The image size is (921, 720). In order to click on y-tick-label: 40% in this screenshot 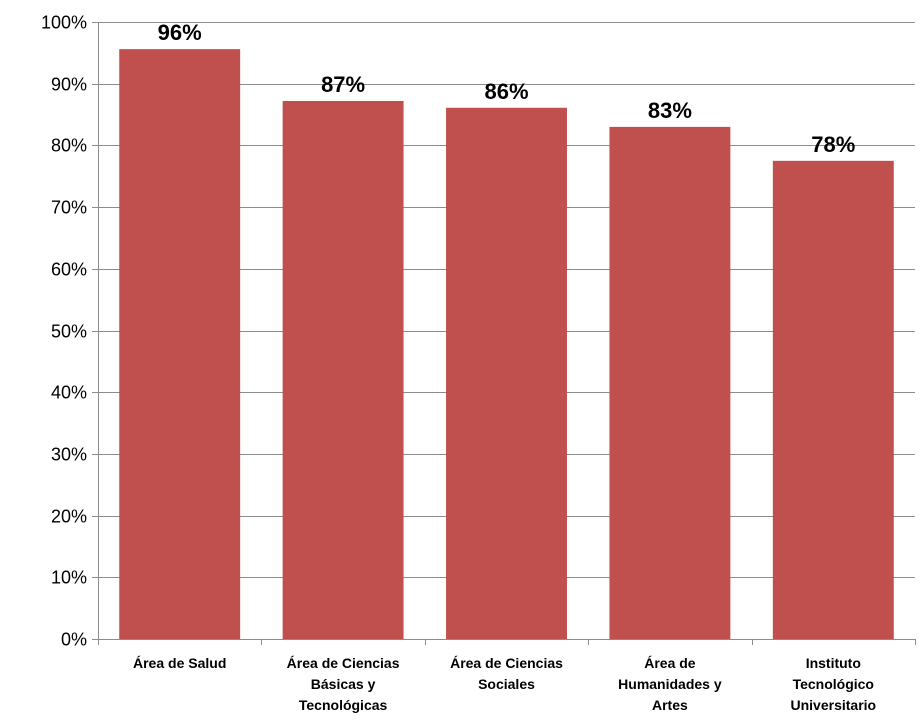, I will do `click(69, 393)`.